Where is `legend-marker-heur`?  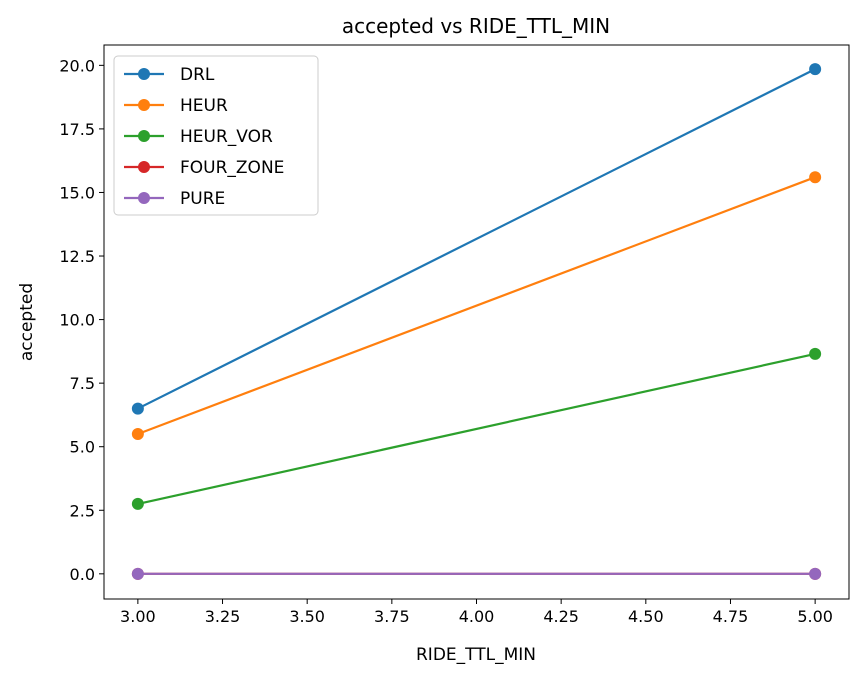 legend-marker-heur is located at coordinates (144, 105).